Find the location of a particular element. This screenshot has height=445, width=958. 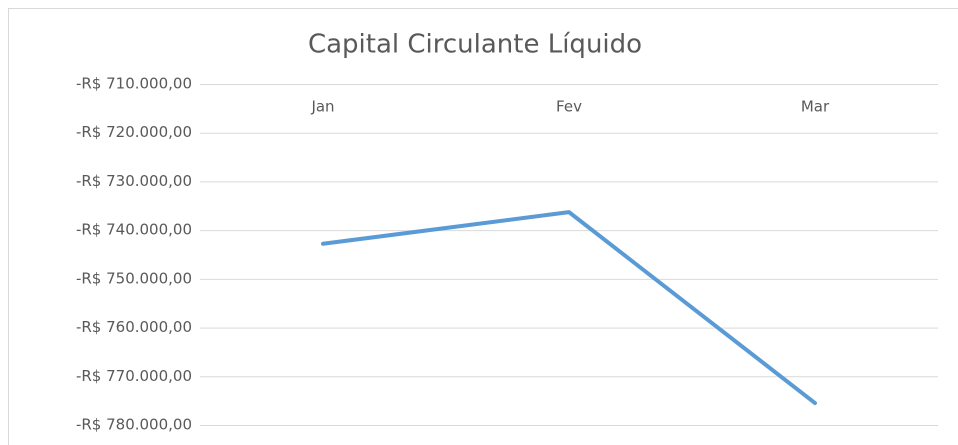

y-tick-label: -R$ 760.000,00 is located at coordinates (134, 327).